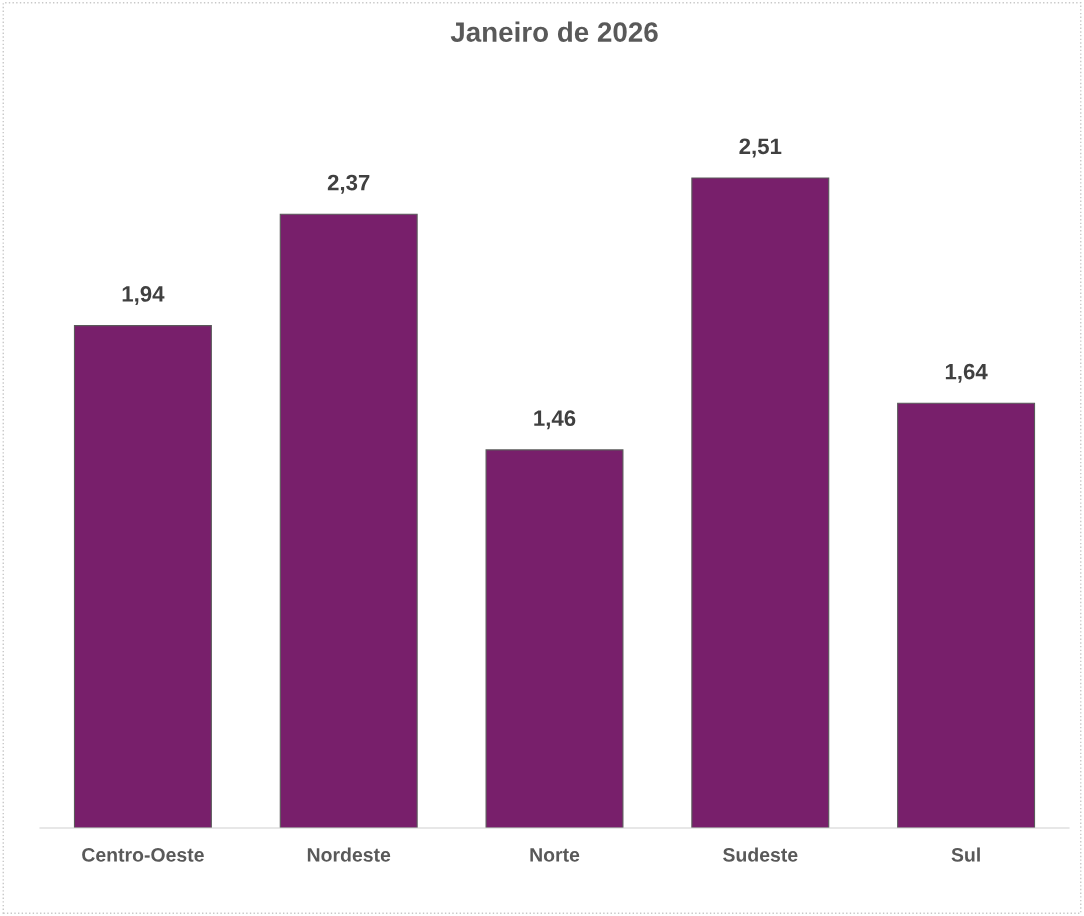 This screenshot has width=1084, height=916. What do you see at coordinates (965, 854) in the screenshot?
I see `x-tick-label: Sul` at bounding box center [965, 854].